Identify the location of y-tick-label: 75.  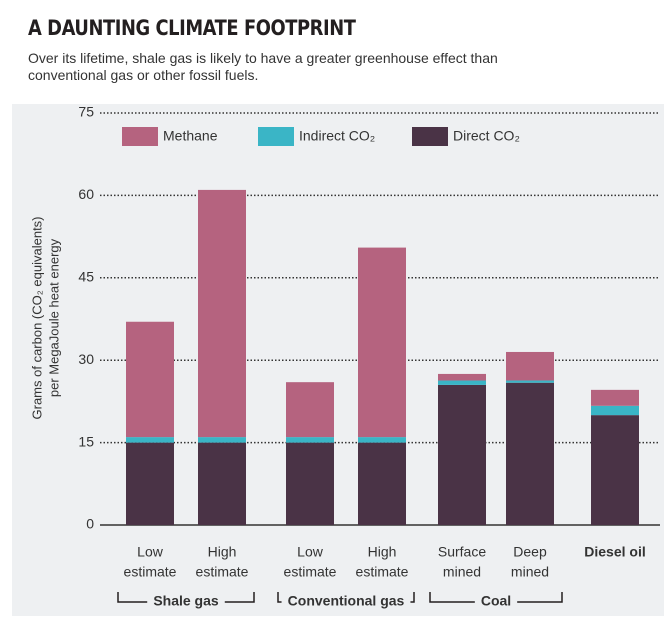
(86, 112).